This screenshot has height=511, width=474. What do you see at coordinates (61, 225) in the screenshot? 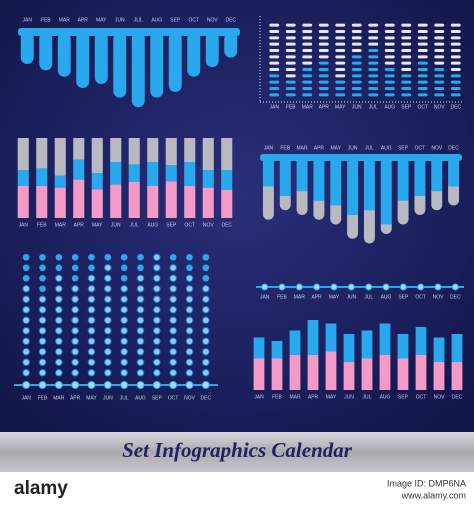
I see `month-label: MAR` at bounding box center [61, 225].